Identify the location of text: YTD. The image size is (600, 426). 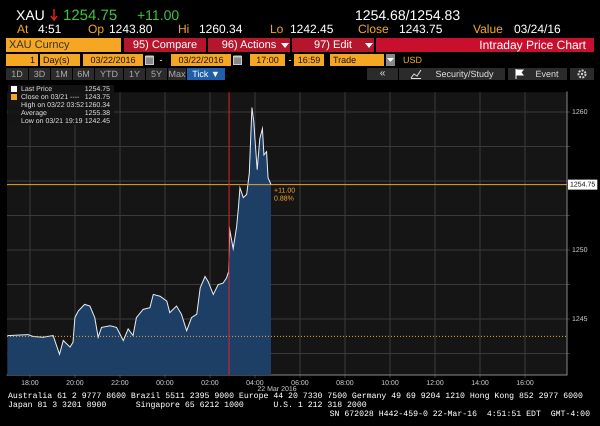
(109, 74).